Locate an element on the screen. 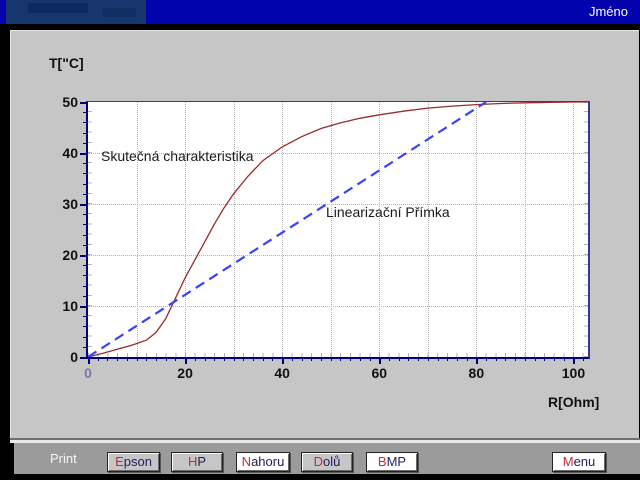  y-tick-label: 0 is located at coordinates (74, 357).